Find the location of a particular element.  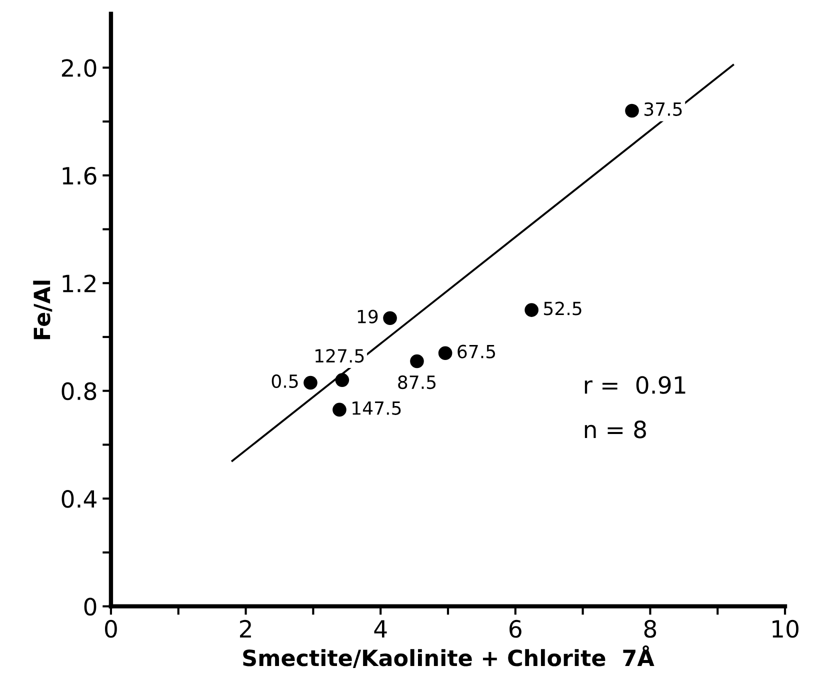

y-tick-label: 1.6 is located at coordinates (79, 175).